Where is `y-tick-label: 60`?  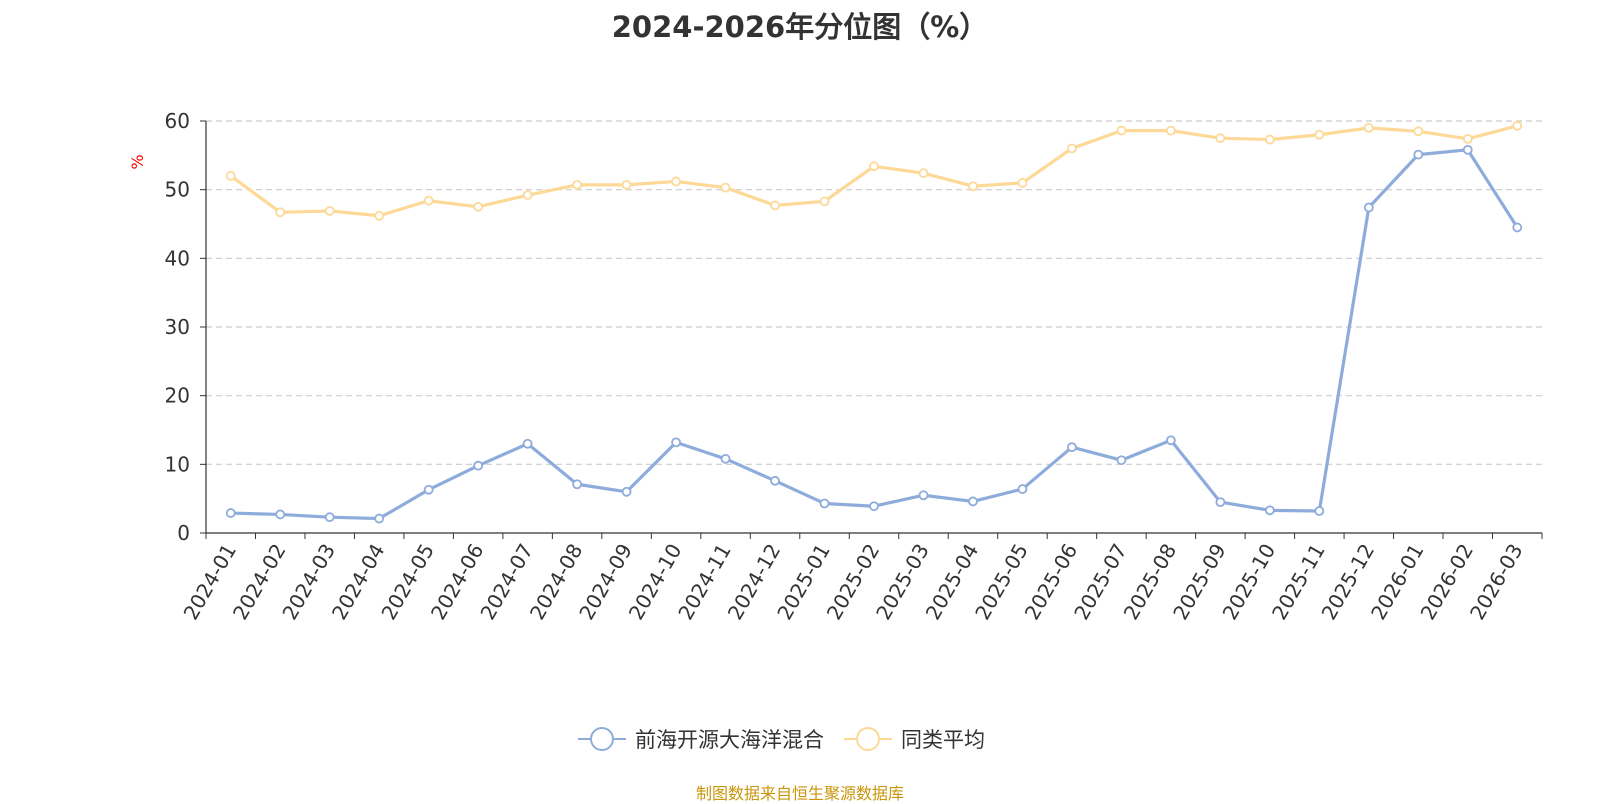 y-tick-label: 60 is located at coordinates (177, 121).